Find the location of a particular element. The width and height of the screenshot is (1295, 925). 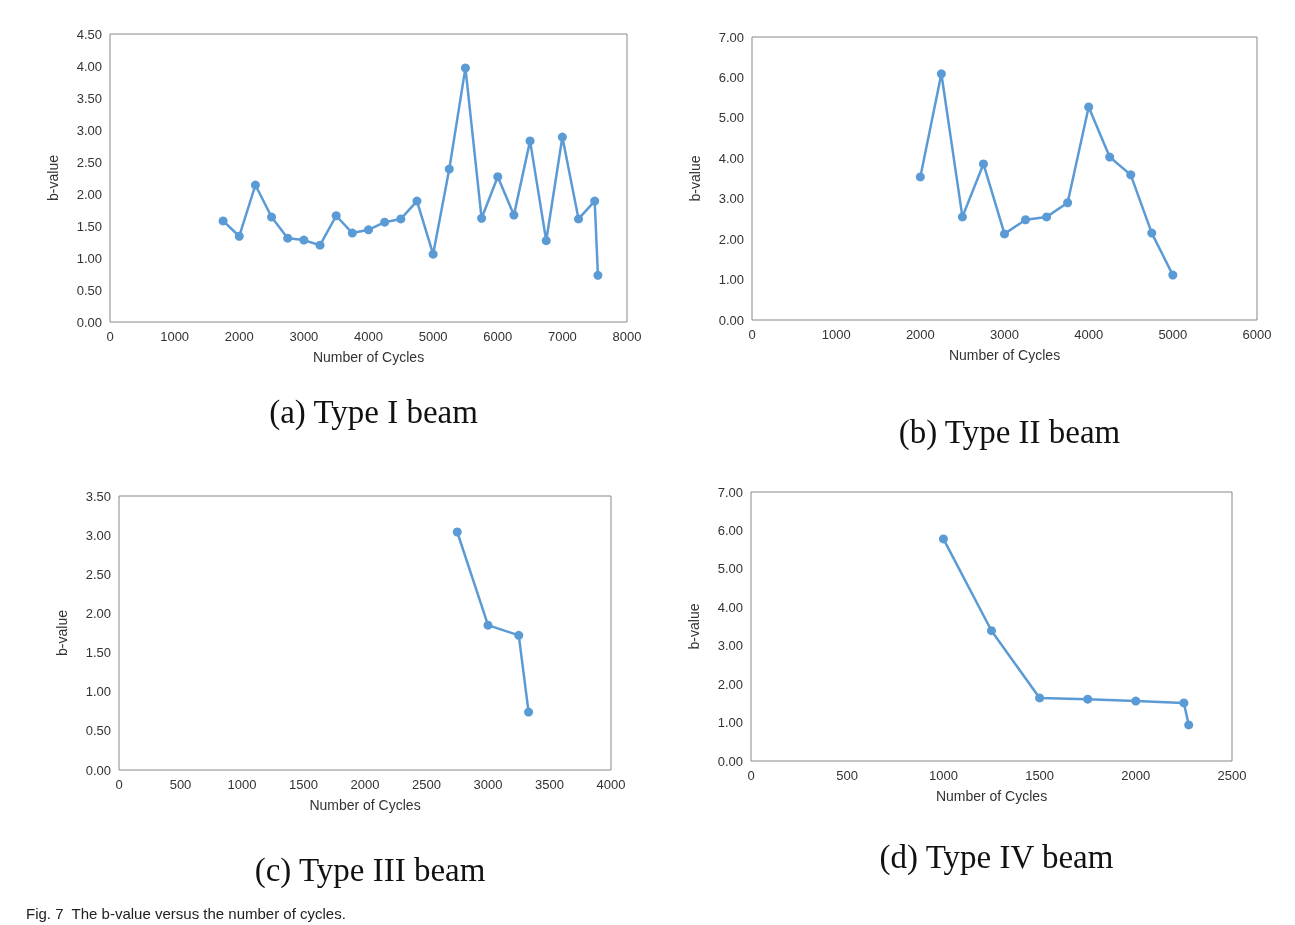

x-tick-label: 7000 is located at coordinates (562, 336).